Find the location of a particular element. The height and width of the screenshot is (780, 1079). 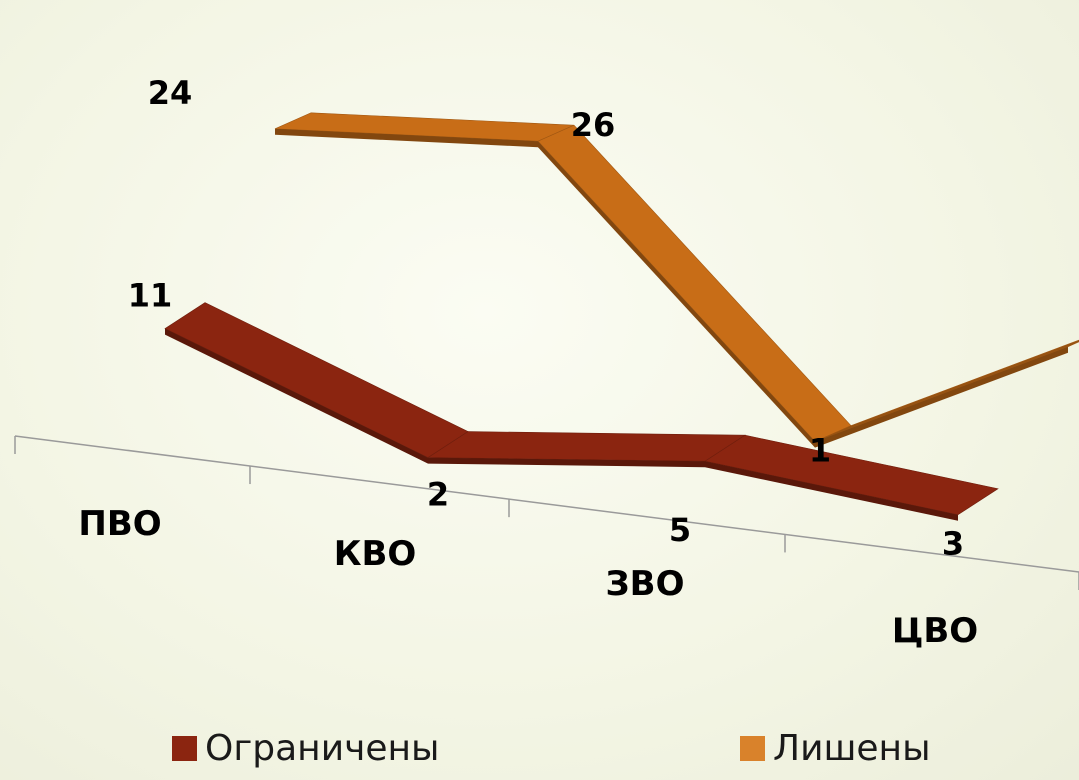

legend-label-ogranicheny: Ограничены is located at coordinates (322, 748).